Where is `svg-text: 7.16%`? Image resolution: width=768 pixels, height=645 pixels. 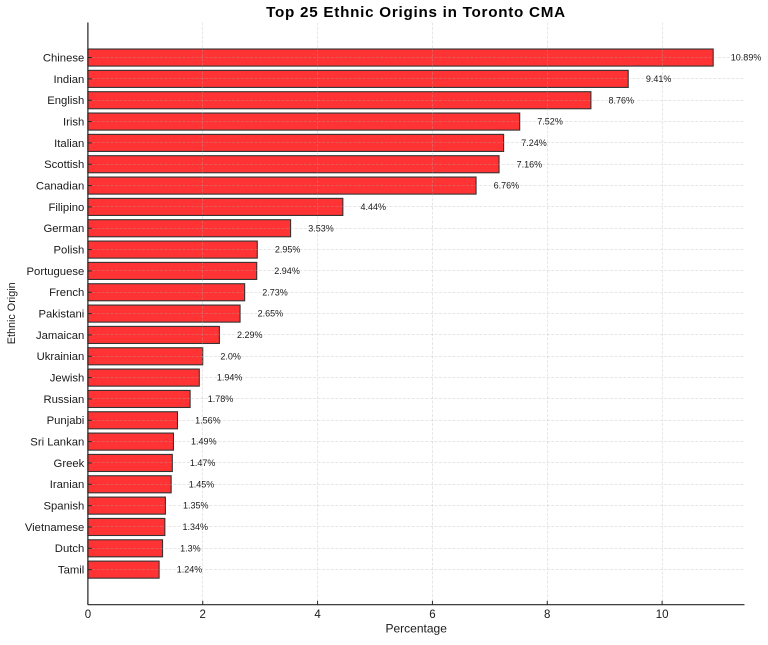 svg-text: 7.16% is located at coordinates (530, 164).